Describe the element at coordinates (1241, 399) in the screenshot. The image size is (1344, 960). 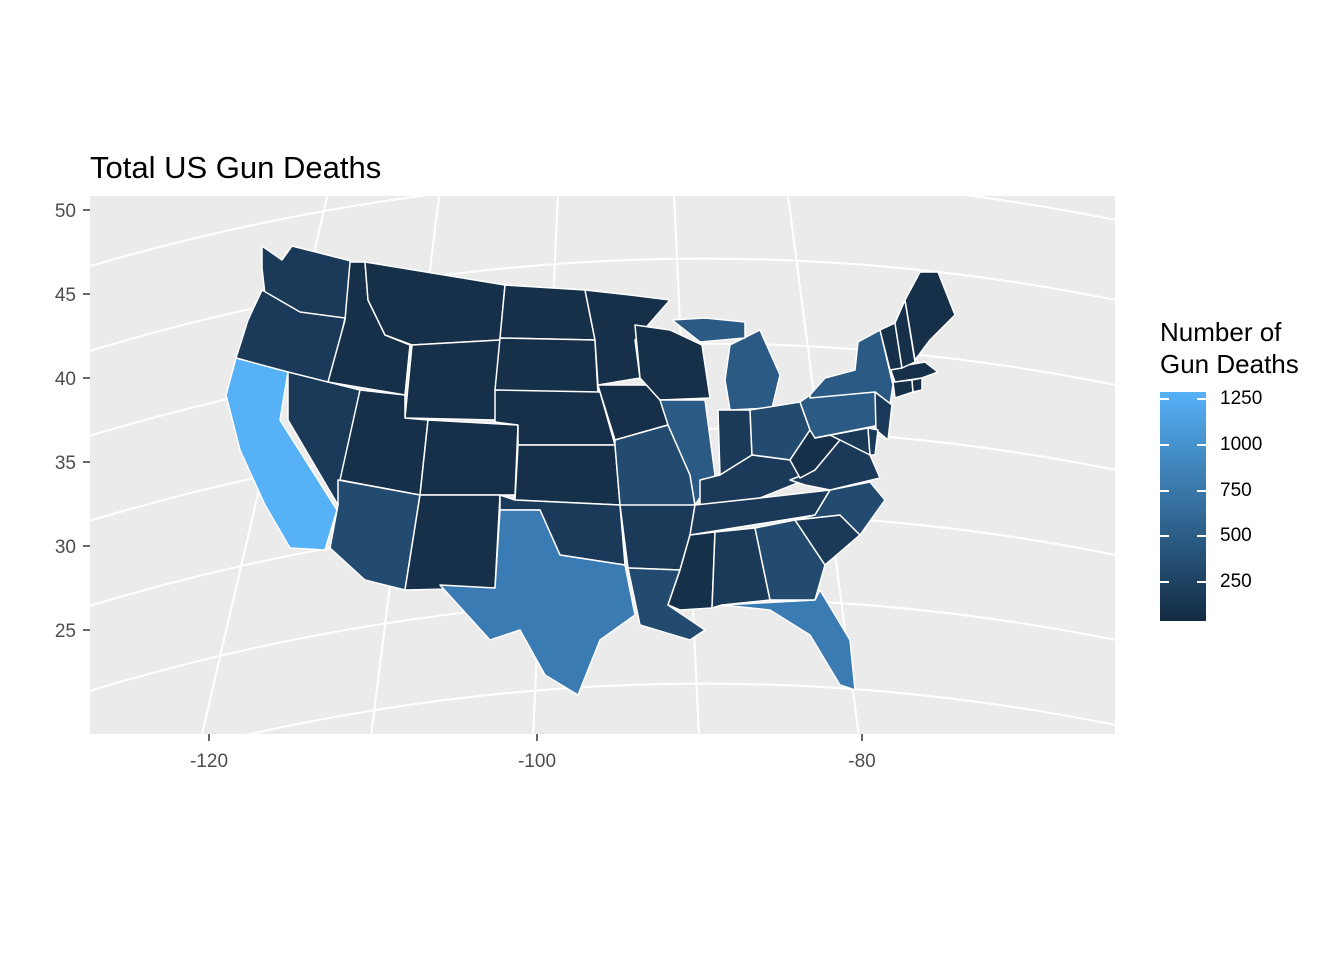
I see `legend-tick-label: 1250` at that location.